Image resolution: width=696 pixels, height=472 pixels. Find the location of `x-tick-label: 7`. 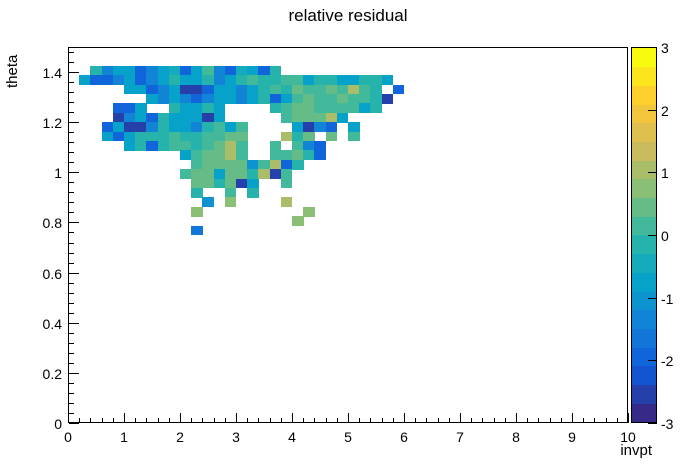

x-tick-label: 7 is located at coordinates (460, 437).